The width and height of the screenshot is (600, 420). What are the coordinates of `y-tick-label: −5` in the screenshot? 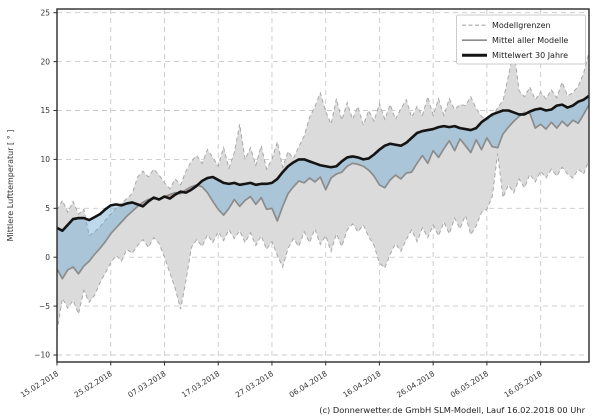 It's located at (44, 306).